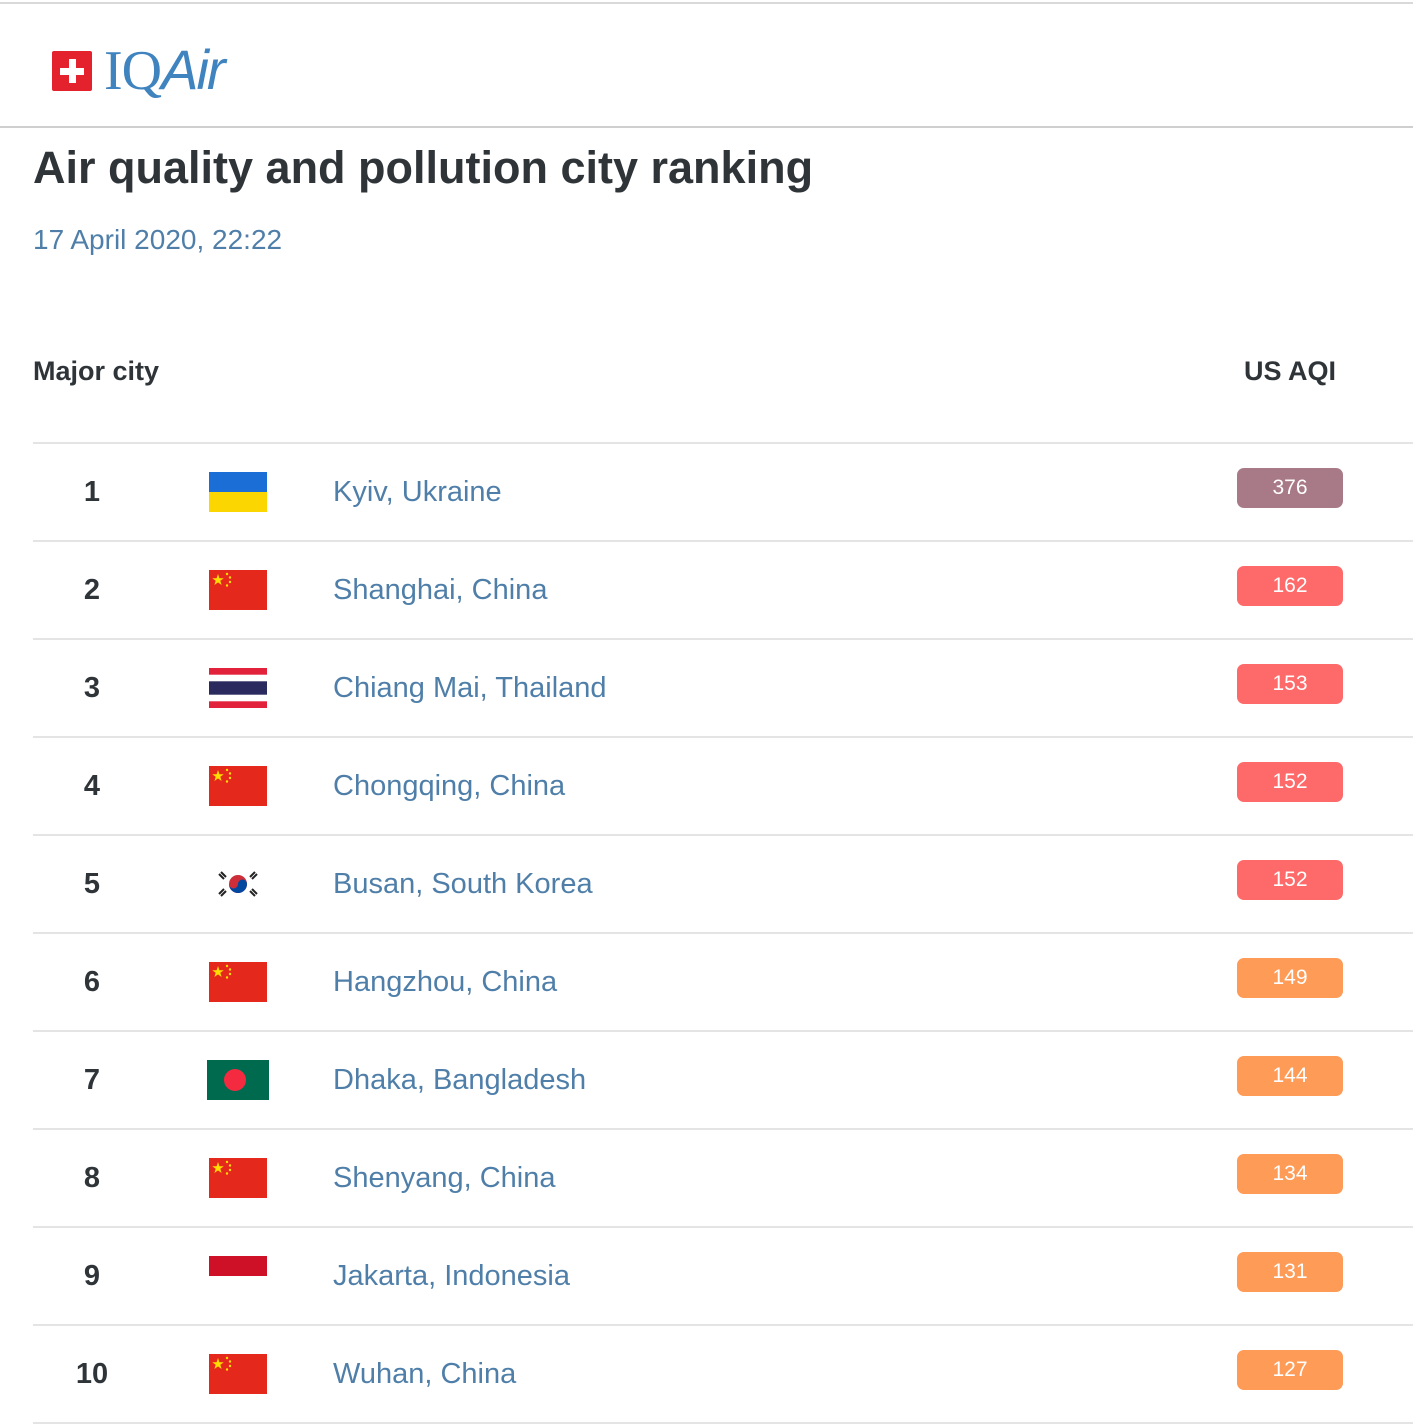 Image resolution: width=1413 pixels, height=1424 pixels. What do you see at coordinates (238, 688) in the screenshot?
I see `thailand-flag-icon` at bounding box center [238, 688].